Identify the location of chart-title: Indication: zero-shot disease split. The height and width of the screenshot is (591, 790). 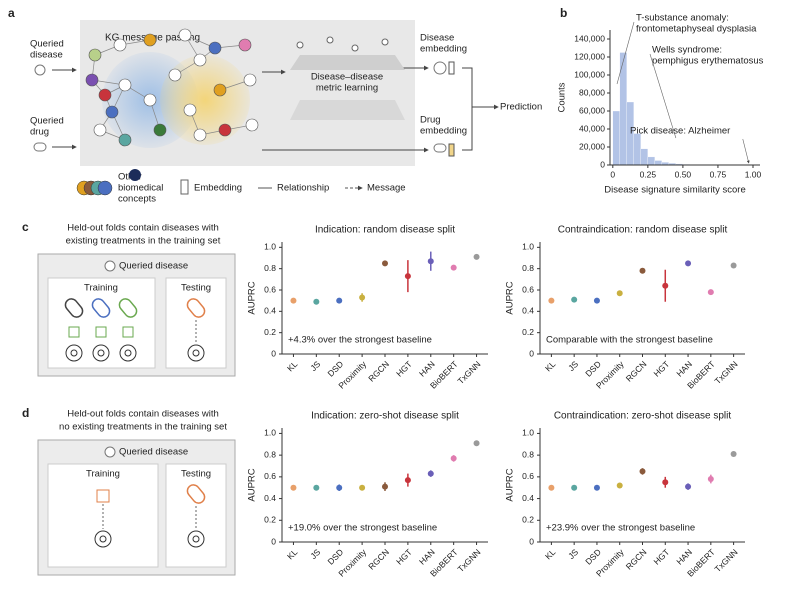
(385, 416).